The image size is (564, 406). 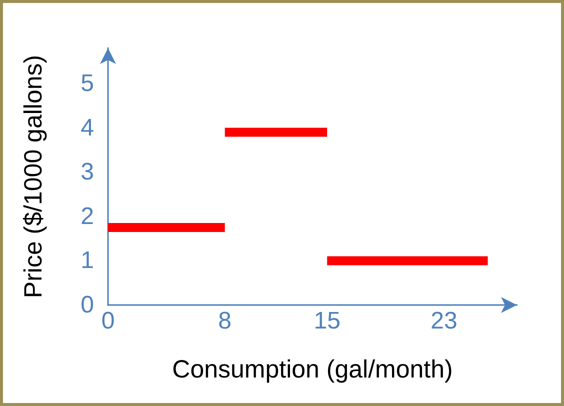 I want to click on x-tick-label: 23, so click(x=444, y=321).